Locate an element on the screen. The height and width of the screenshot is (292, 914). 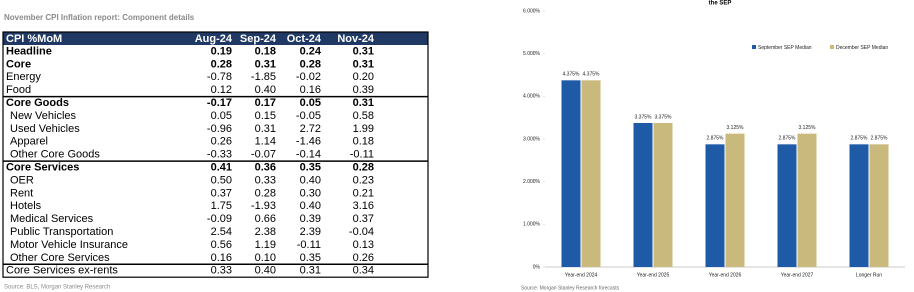
table-cell: Headline is located at coordinates (29, 51).